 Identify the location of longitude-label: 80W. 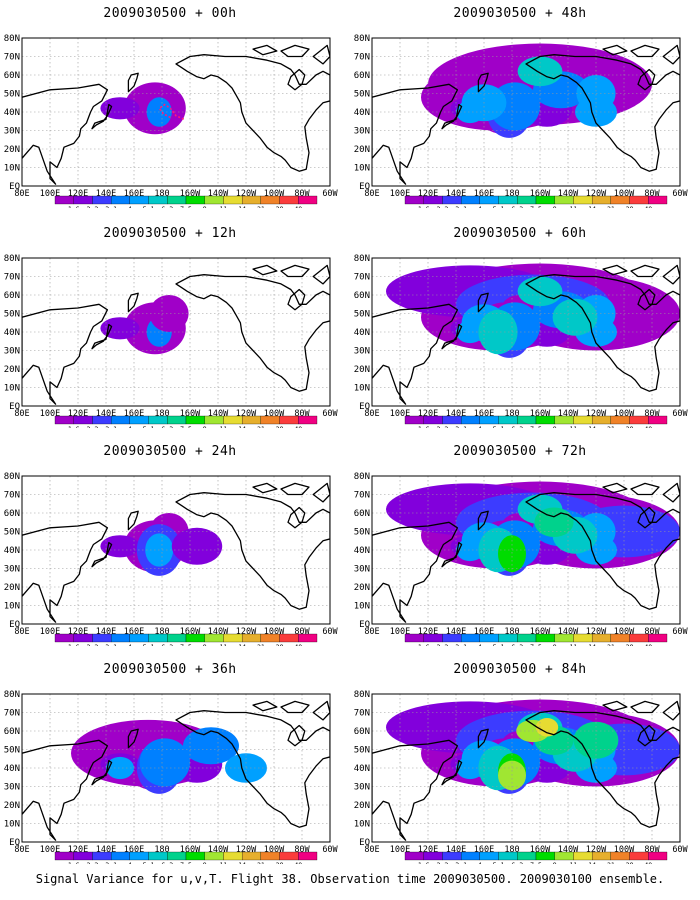
(652, 194).